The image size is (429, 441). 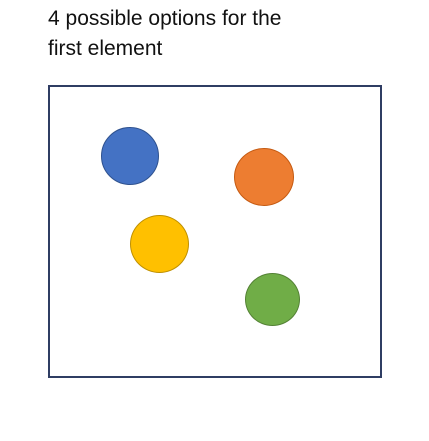 What do you see at coordinates (130, 156) in the screenshot?
I see `blue-circle` at bounding box center [130, 156].